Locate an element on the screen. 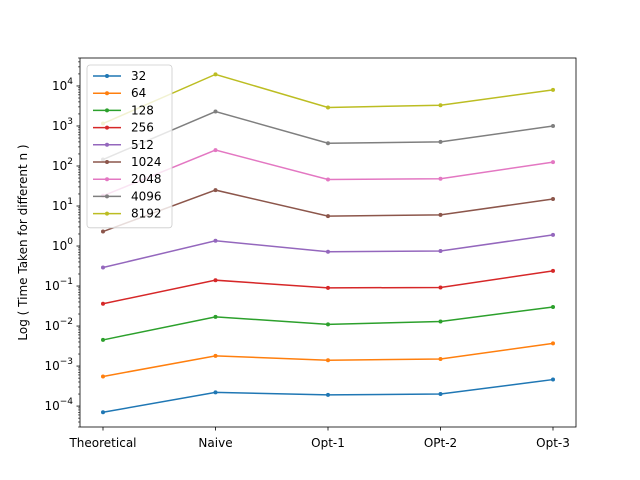 This screenshot has width=640, height=480. x-tick-label: Opt-3 is located at coordinates (553, 443).